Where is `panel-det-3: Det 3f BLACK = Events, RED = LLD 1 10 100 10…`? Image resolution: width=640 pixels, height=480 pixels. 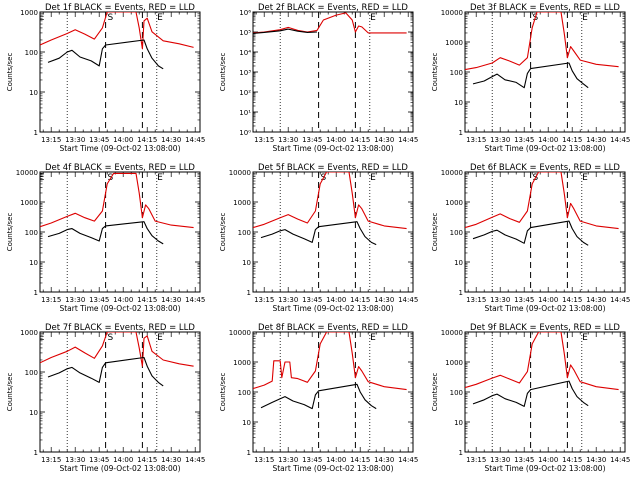 panel-det-3: Det 3f BLACK = Events, RED = LLD 1 10 100 10… is located at coordinates (530, 78).